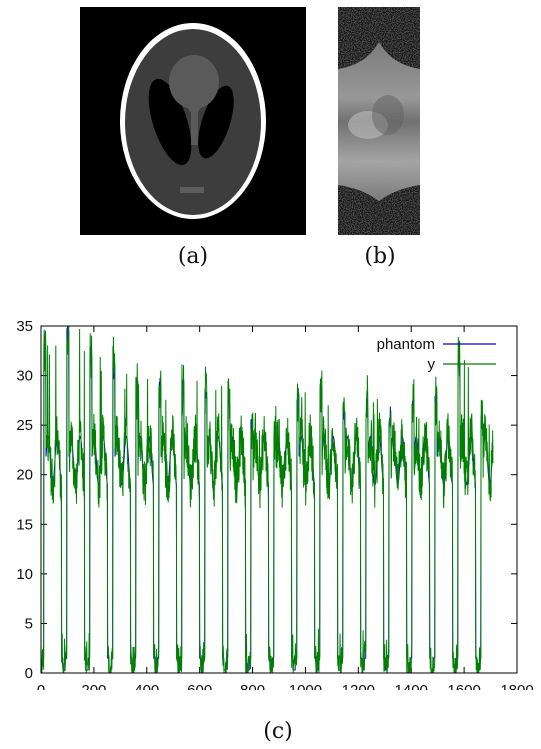 This screenshot has width=541, height=749. What do you see at coordinates (29, 623) in the screenshot?
I see `y-tick-label: 5` at bounding box center [29, 623].